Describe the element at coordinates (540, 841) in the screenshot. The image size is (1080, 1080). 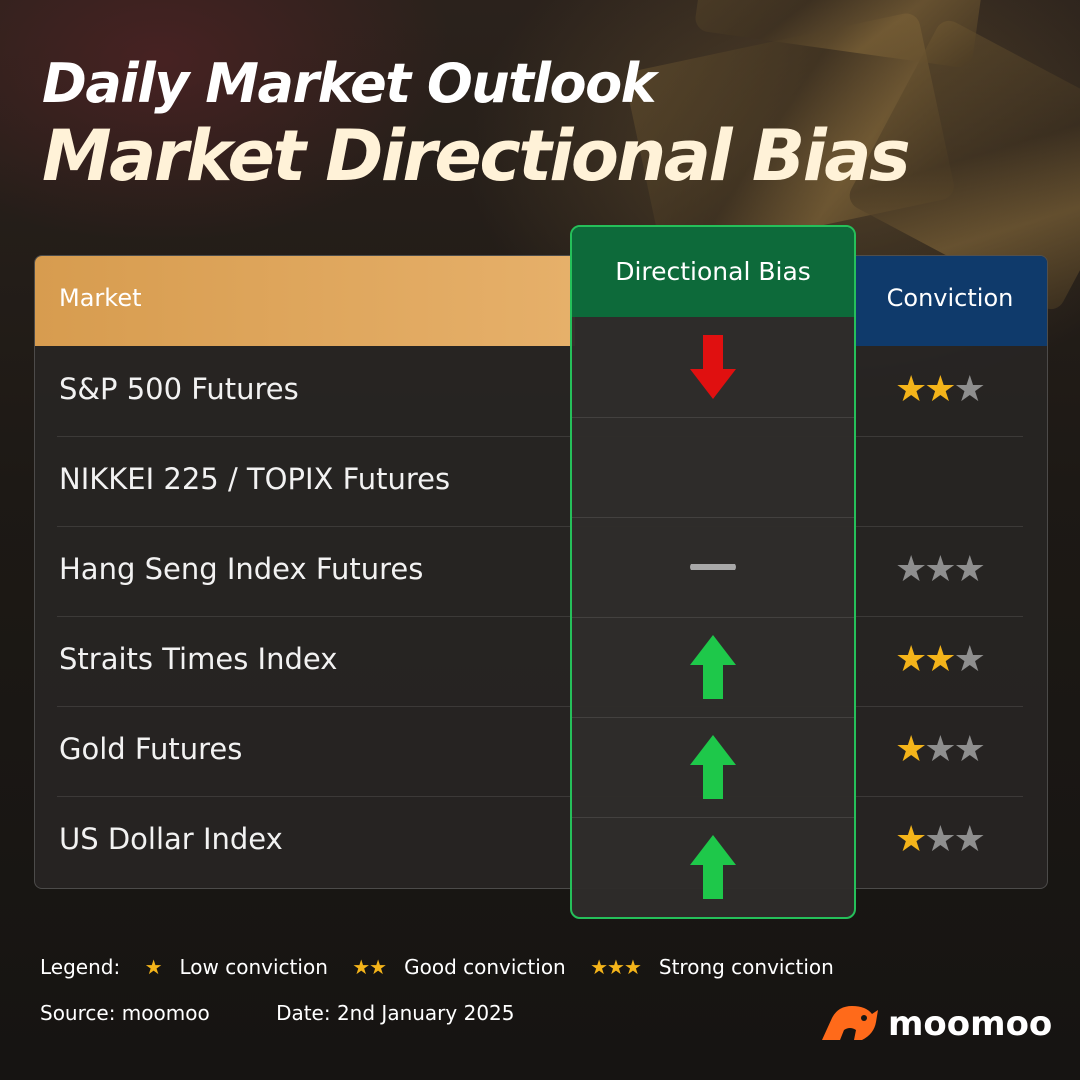
I see `table-row: US Dollar Index ★★★` at that location.